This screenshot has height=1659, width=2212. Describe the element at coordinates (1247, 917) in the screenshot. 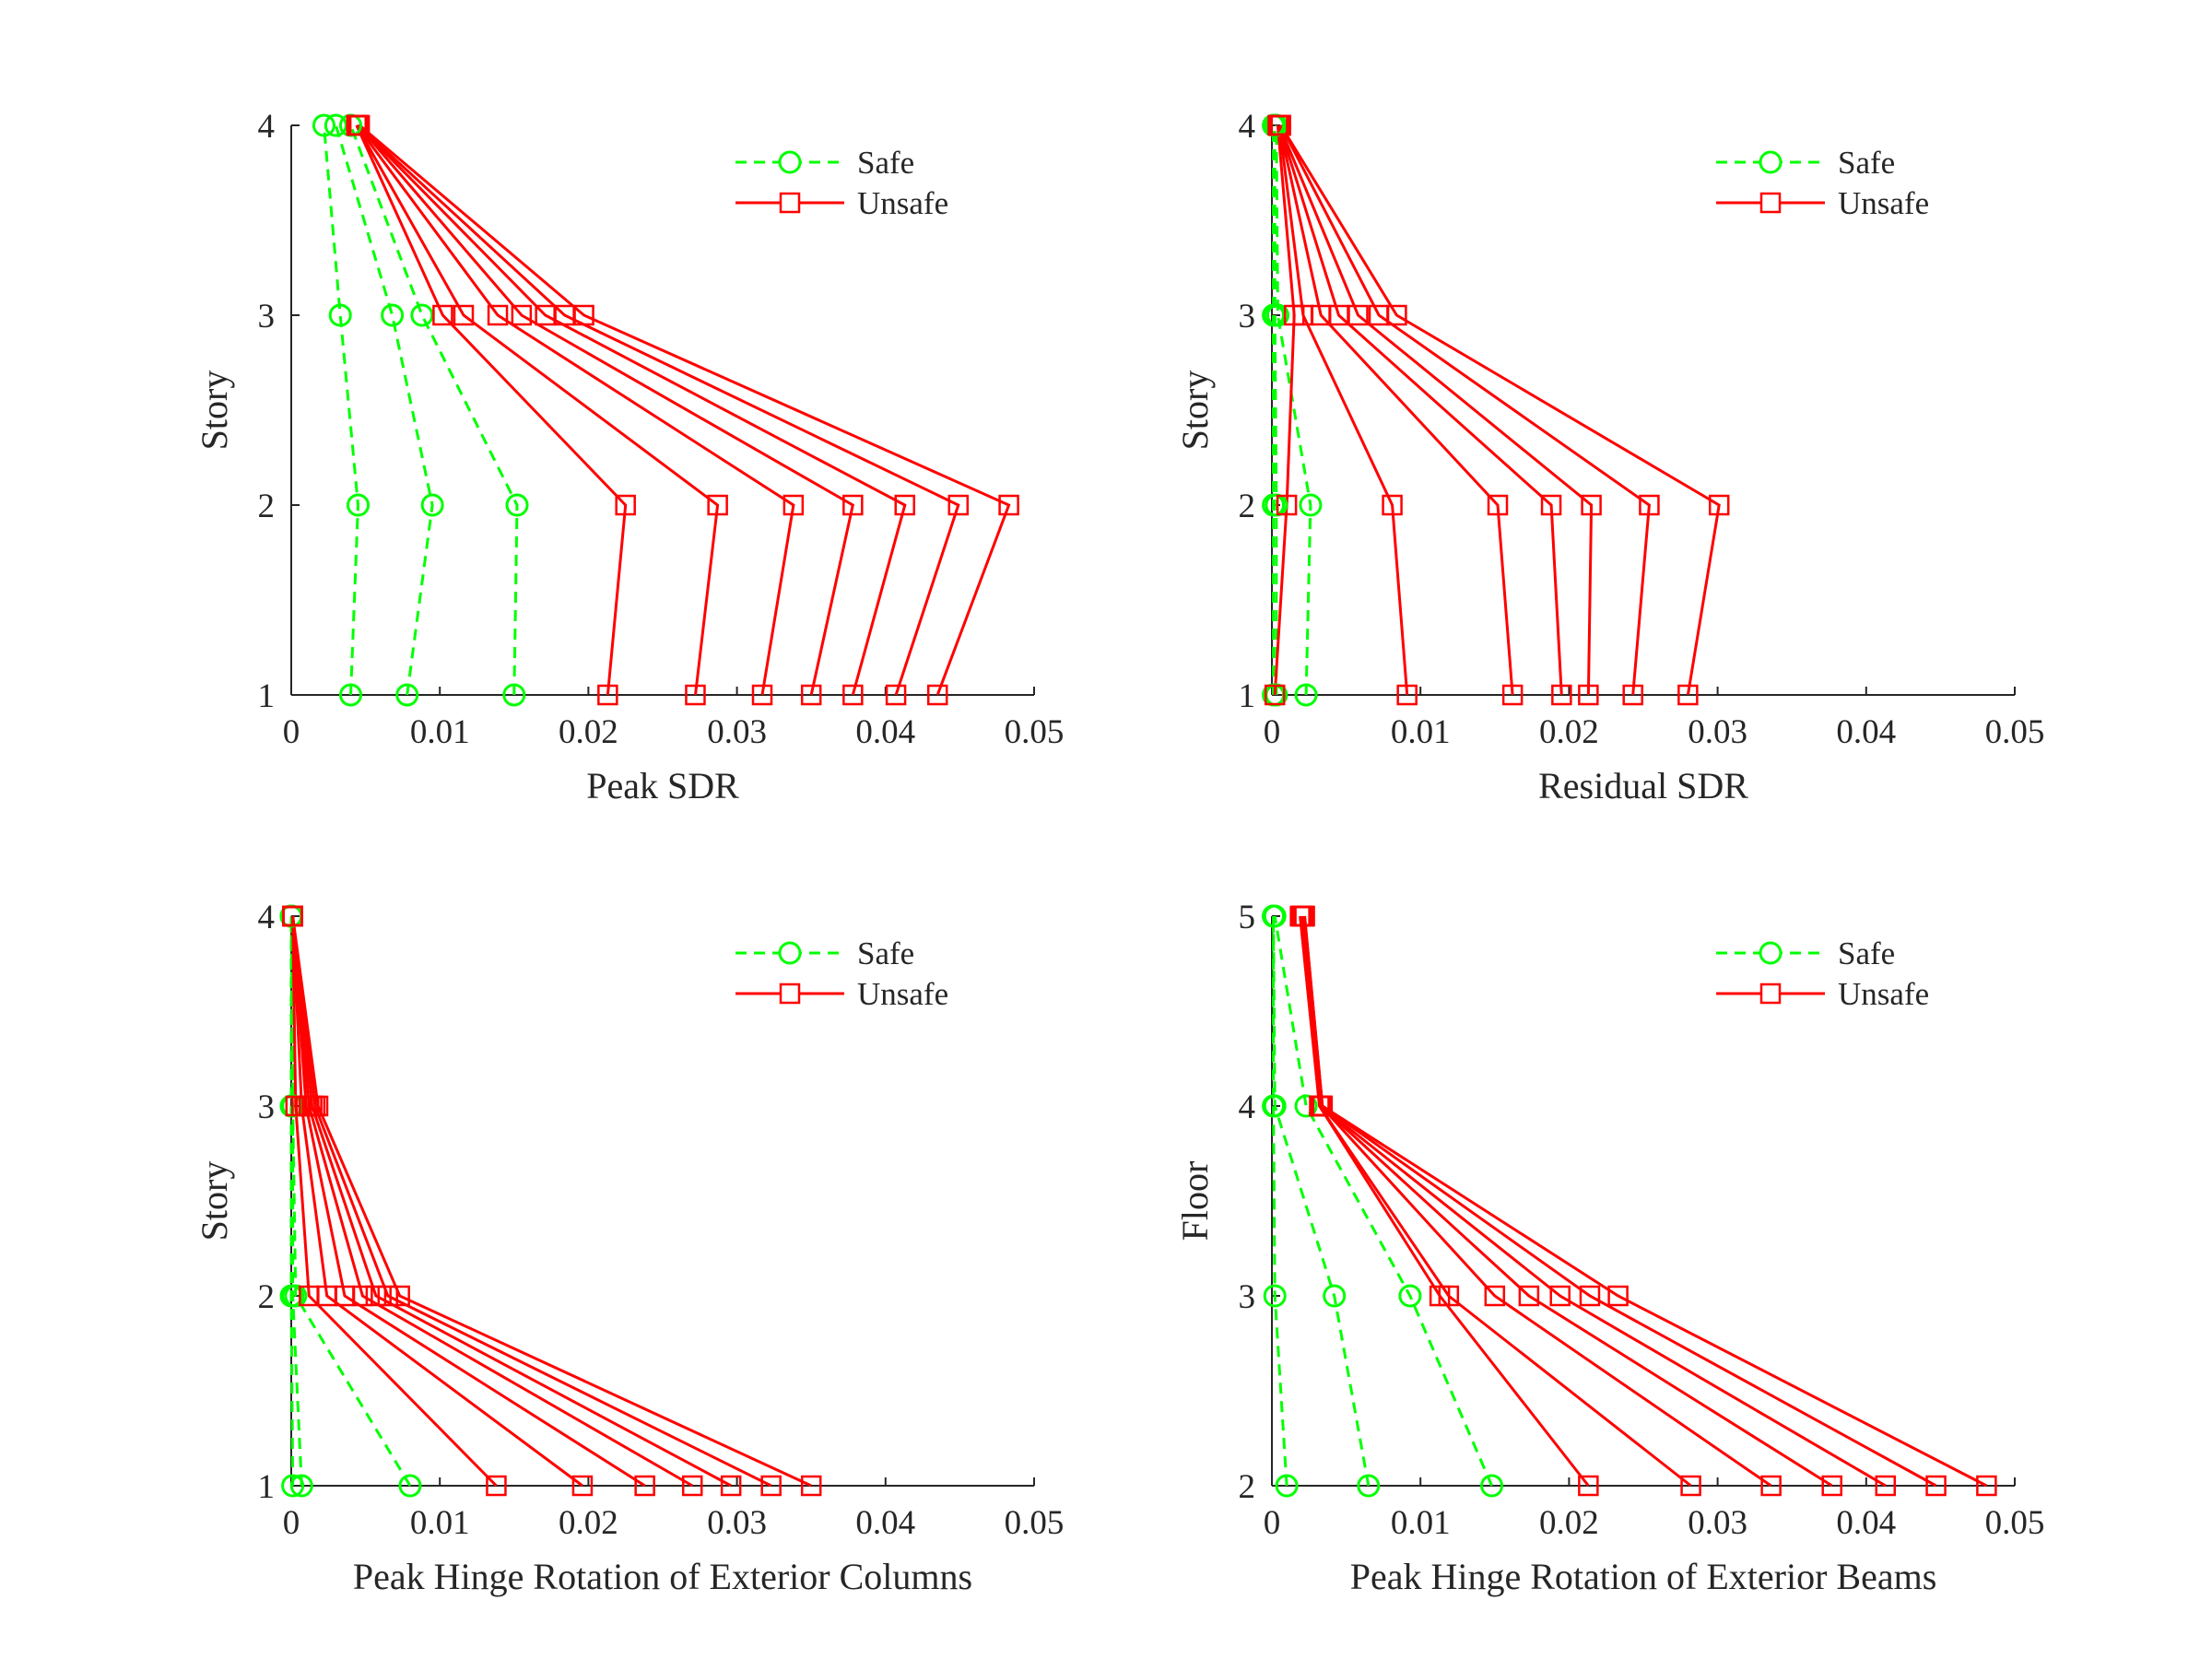

I see `y-tick-label: 5` at that location.